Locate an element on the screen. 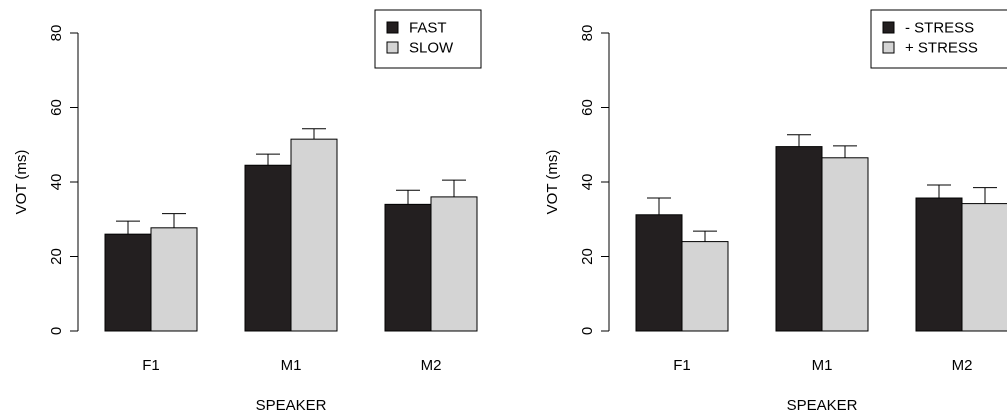 The width and height of the screenshot is (1007, 417). legend-label-2: + STRESS is located at coordinates (941, 48).